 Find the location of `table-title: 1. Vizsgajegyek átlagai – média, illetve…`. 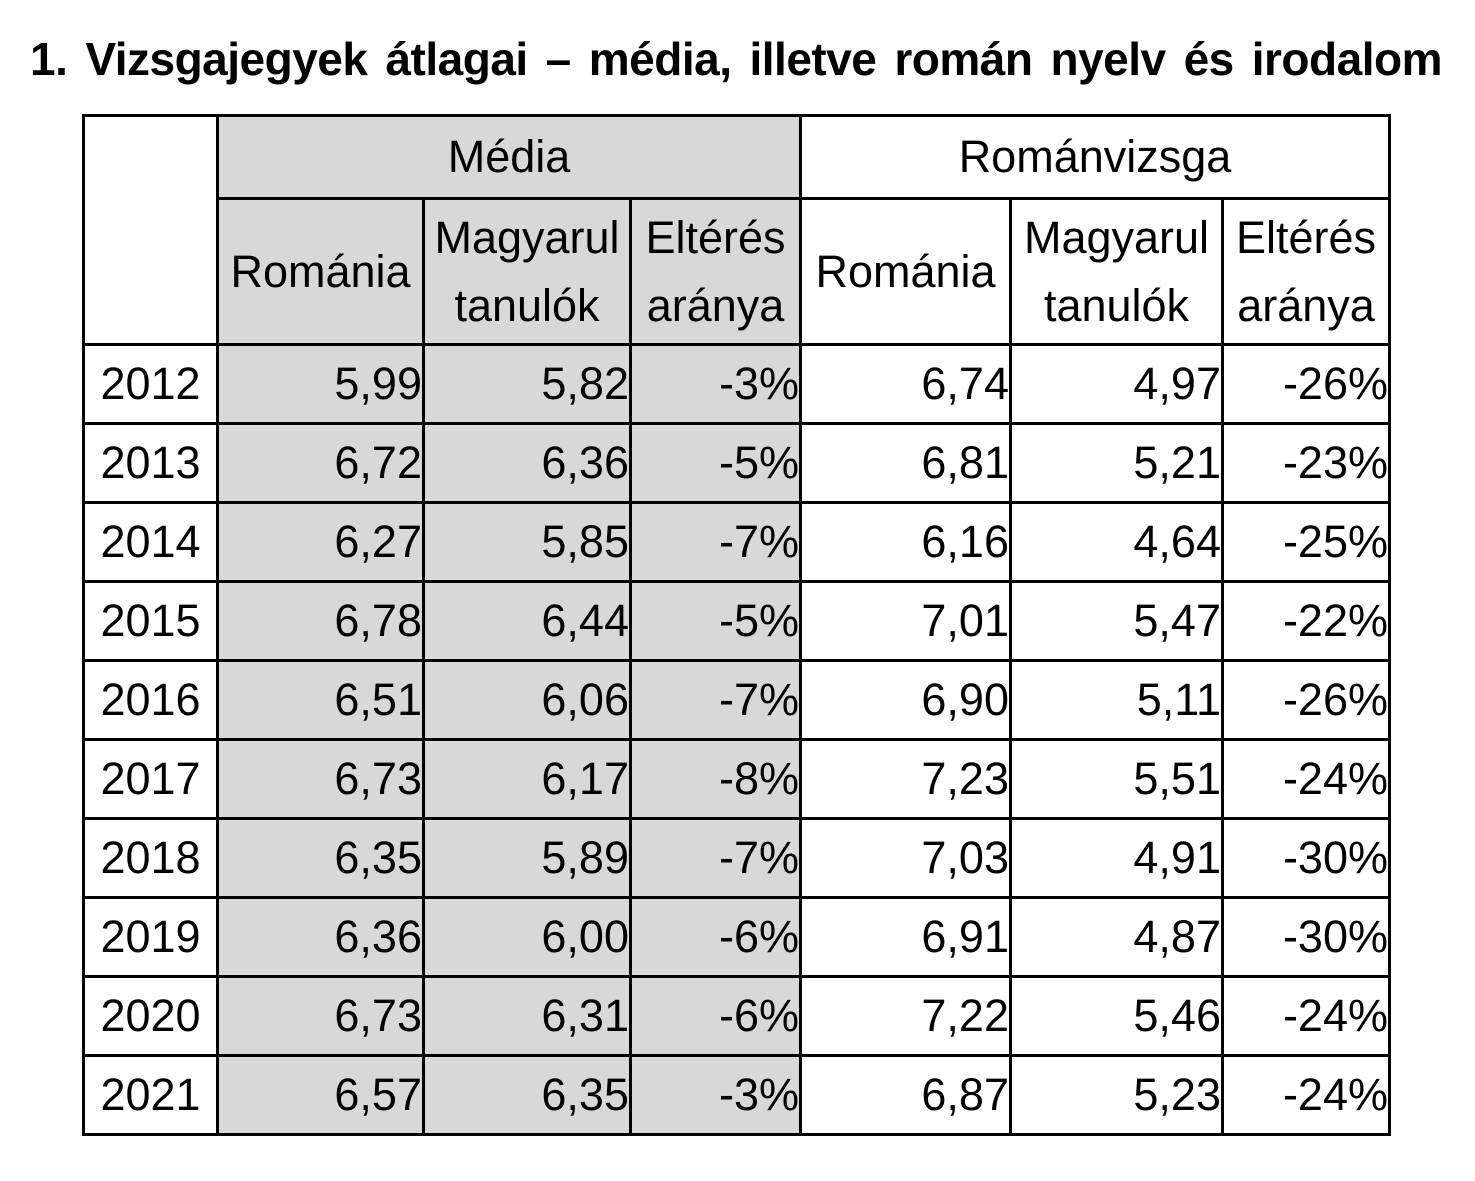

table-title: 1. Vizsgajegyek átlagai – média, illetve… is located at coordinates (736, 59).